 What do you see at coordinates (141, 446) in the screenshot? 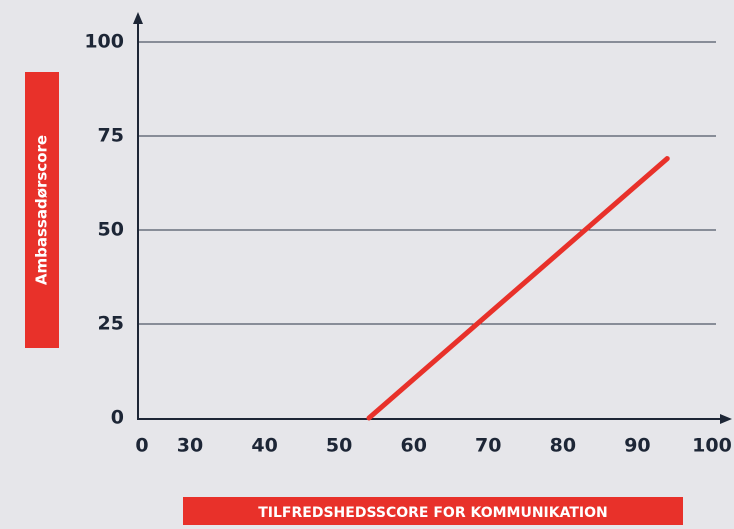
I see `x-tick-label: 0` at bounding box center [141, 446].